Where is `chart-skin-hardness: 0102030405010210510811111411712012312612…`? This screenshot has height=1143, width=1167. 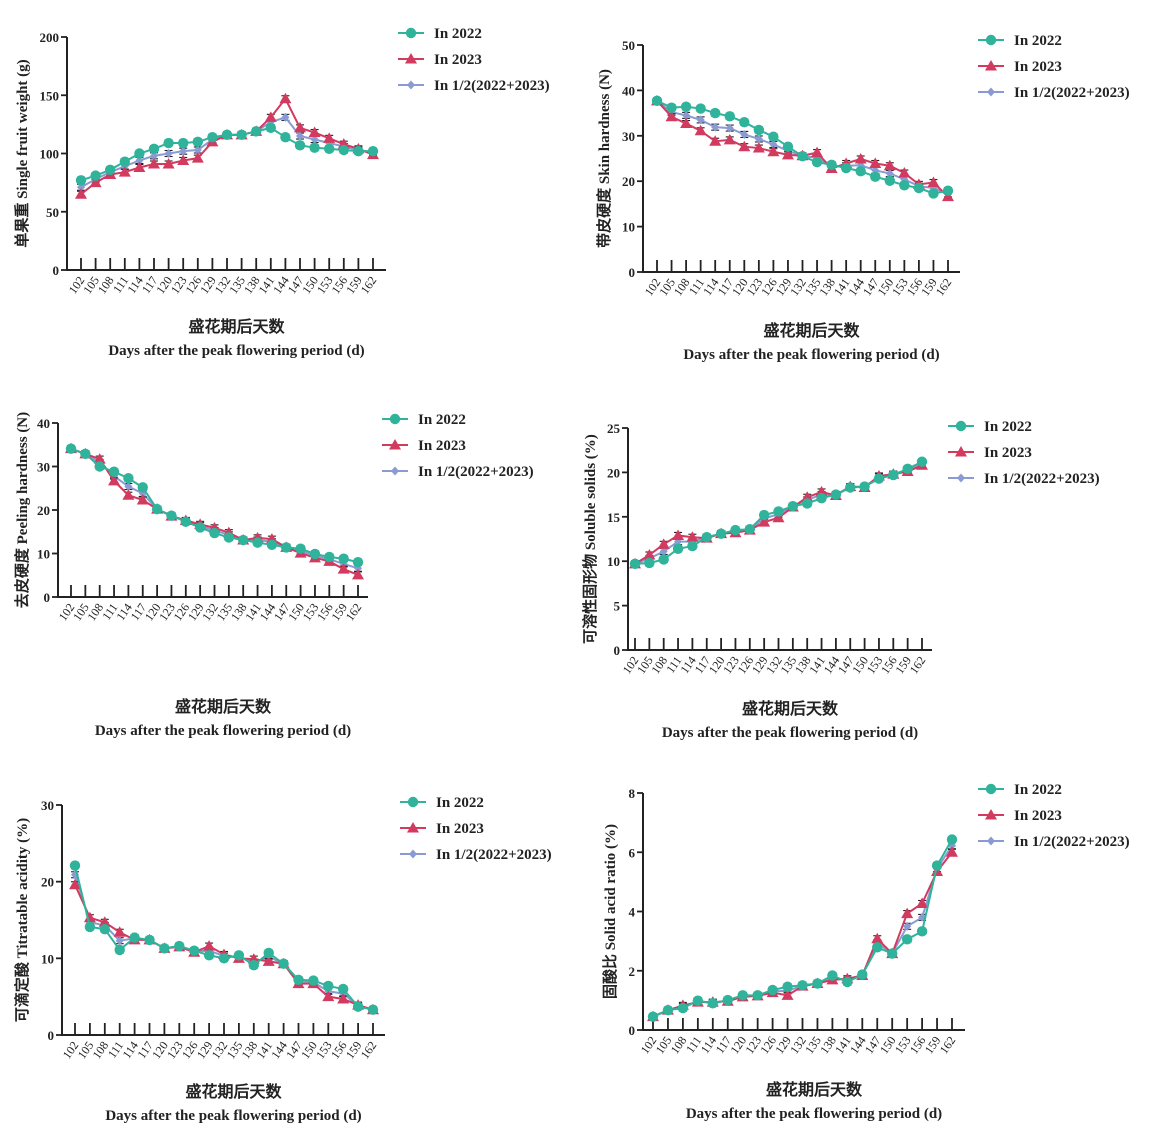 chart-skin-hardness: 0102030405010210510811111411712012312612… is located at coordinates (862, 198).